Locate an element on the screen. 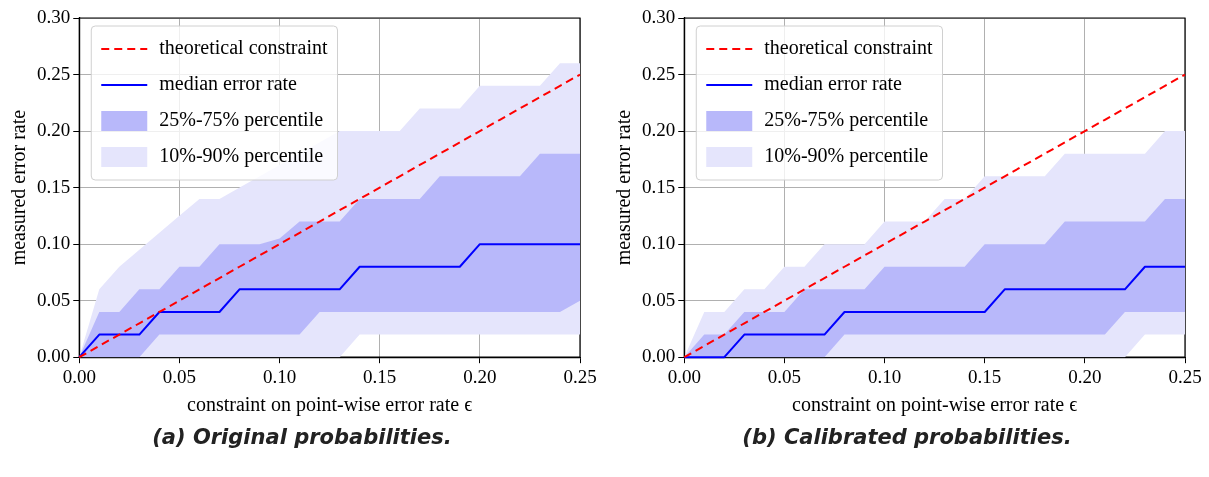  text: (a) Original probabilities. is located at coordinates (302, 437).